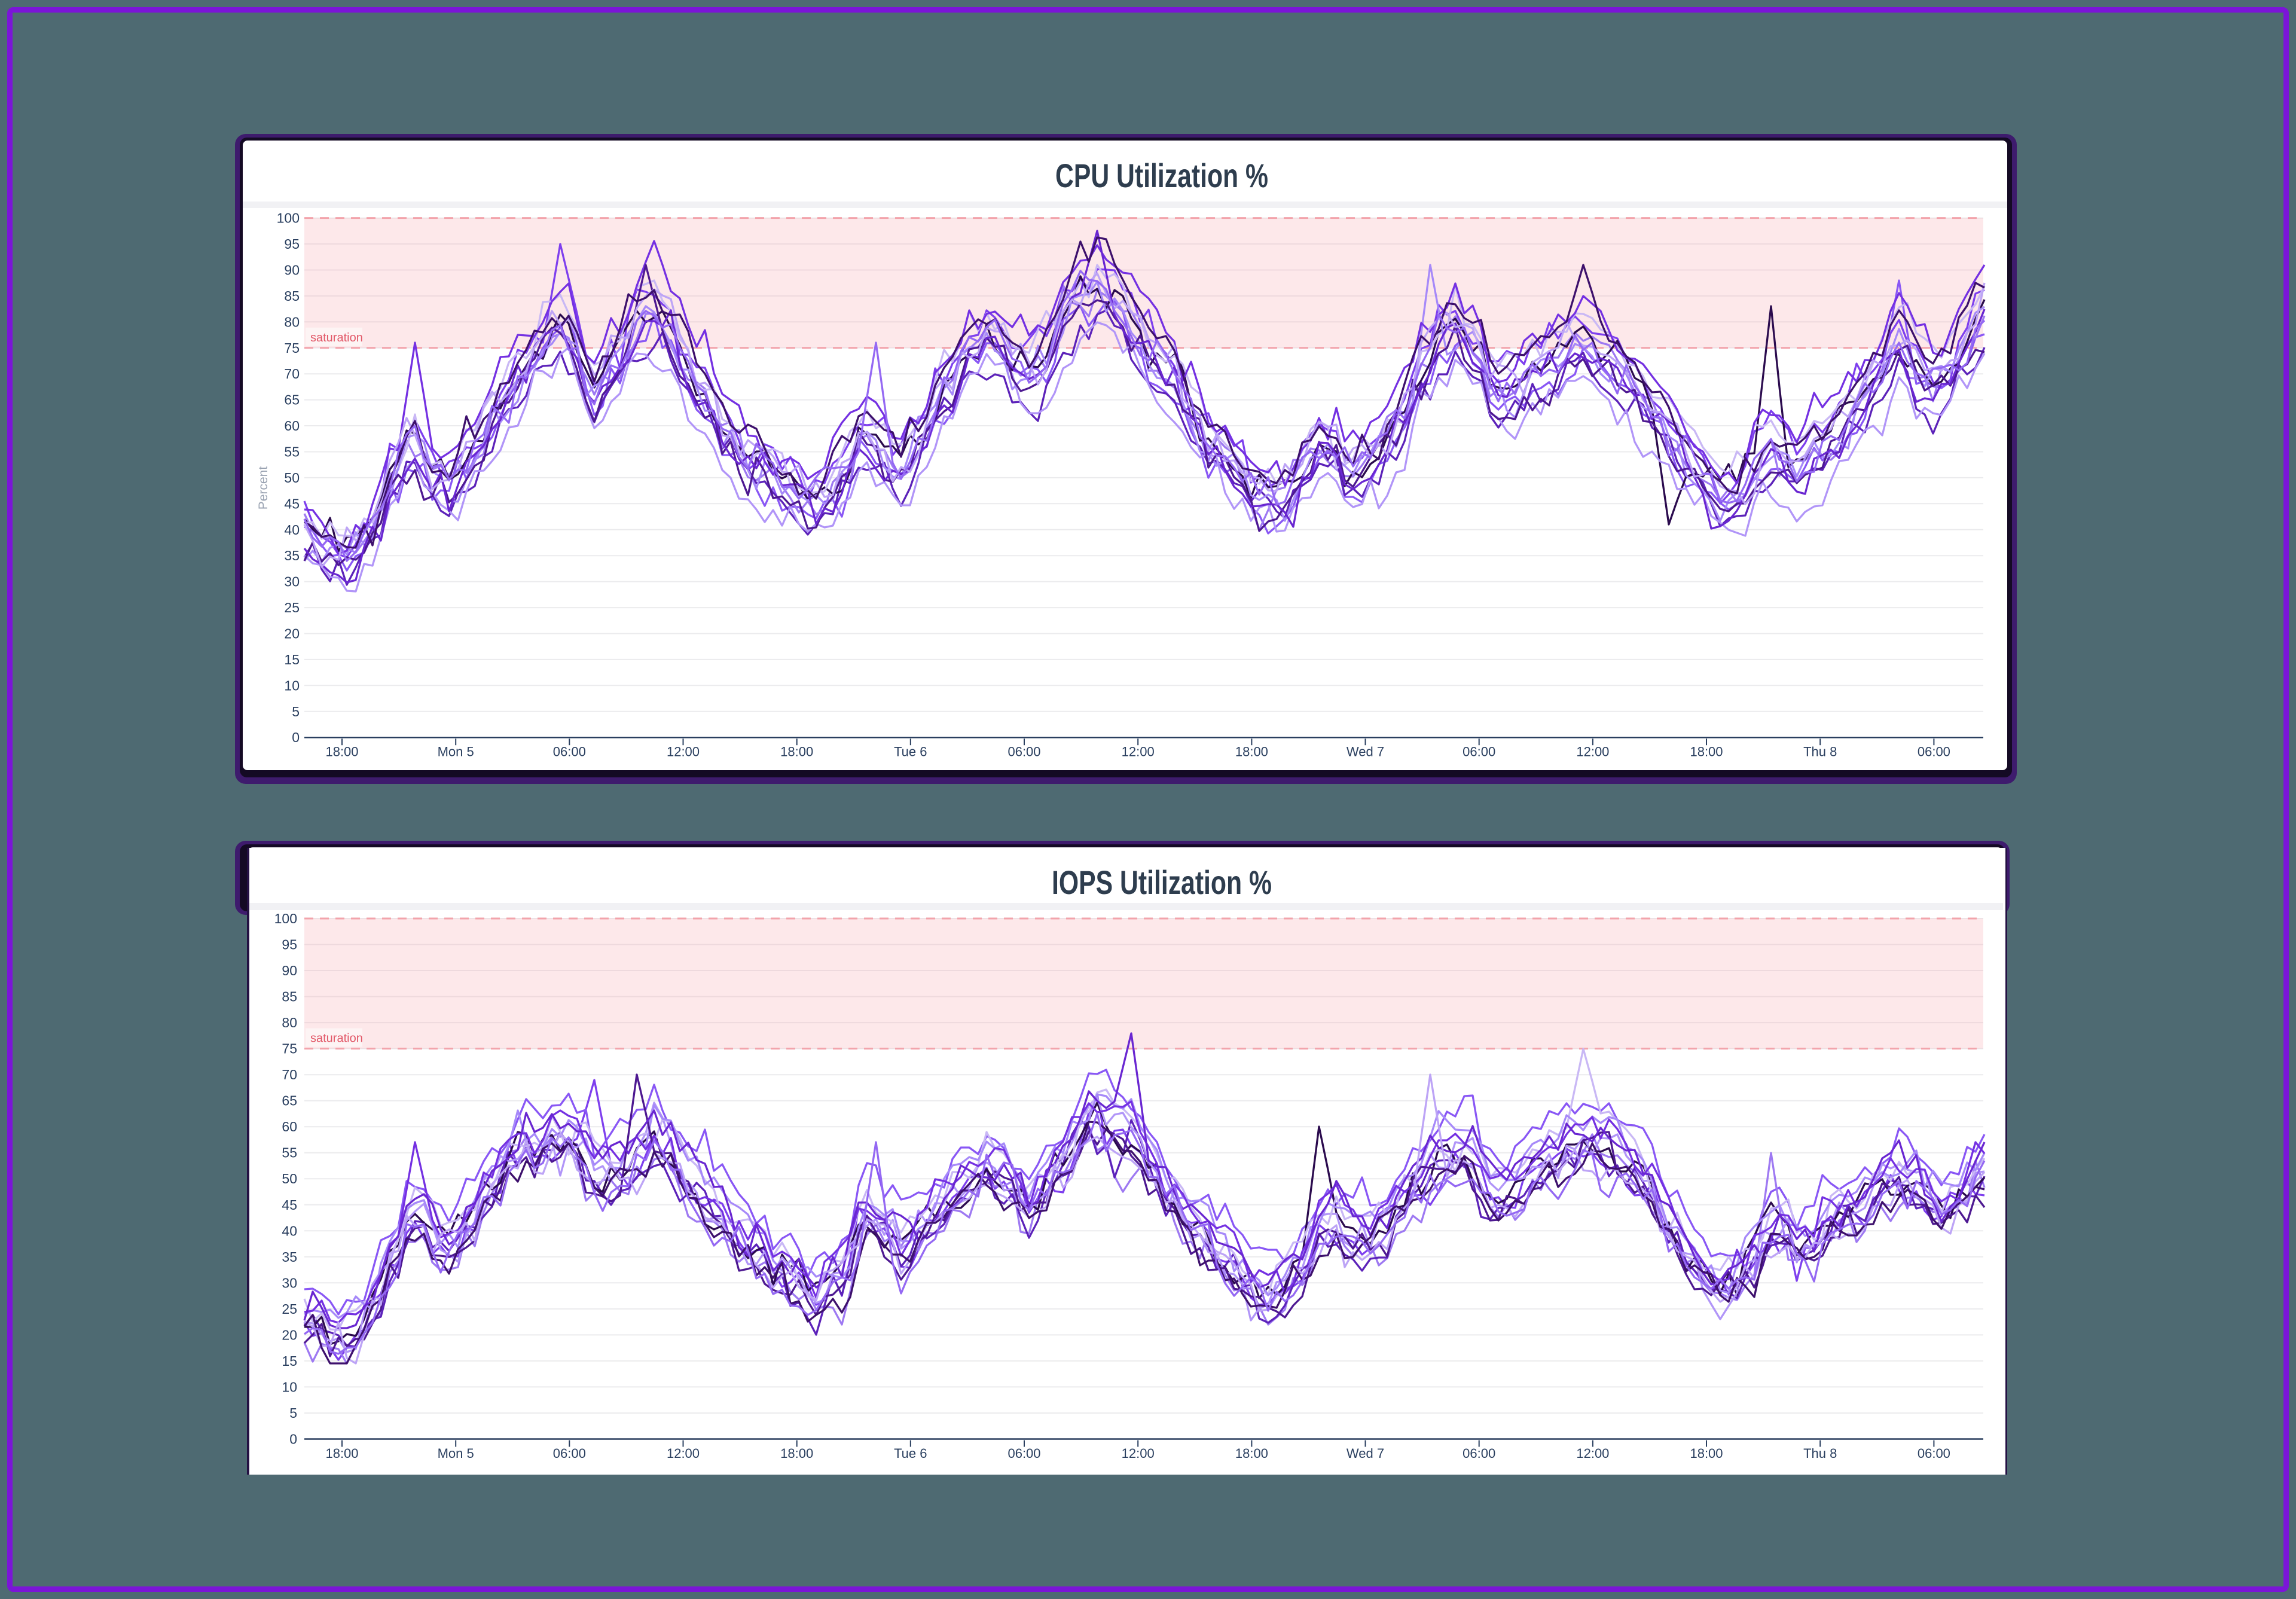 This screenshot has width=2296, height=1599. What do you see at coordinates (1161, 175) in the screenshot?
I see `svg-text: CPU Utilization %` at bounding box center [1161, 175].